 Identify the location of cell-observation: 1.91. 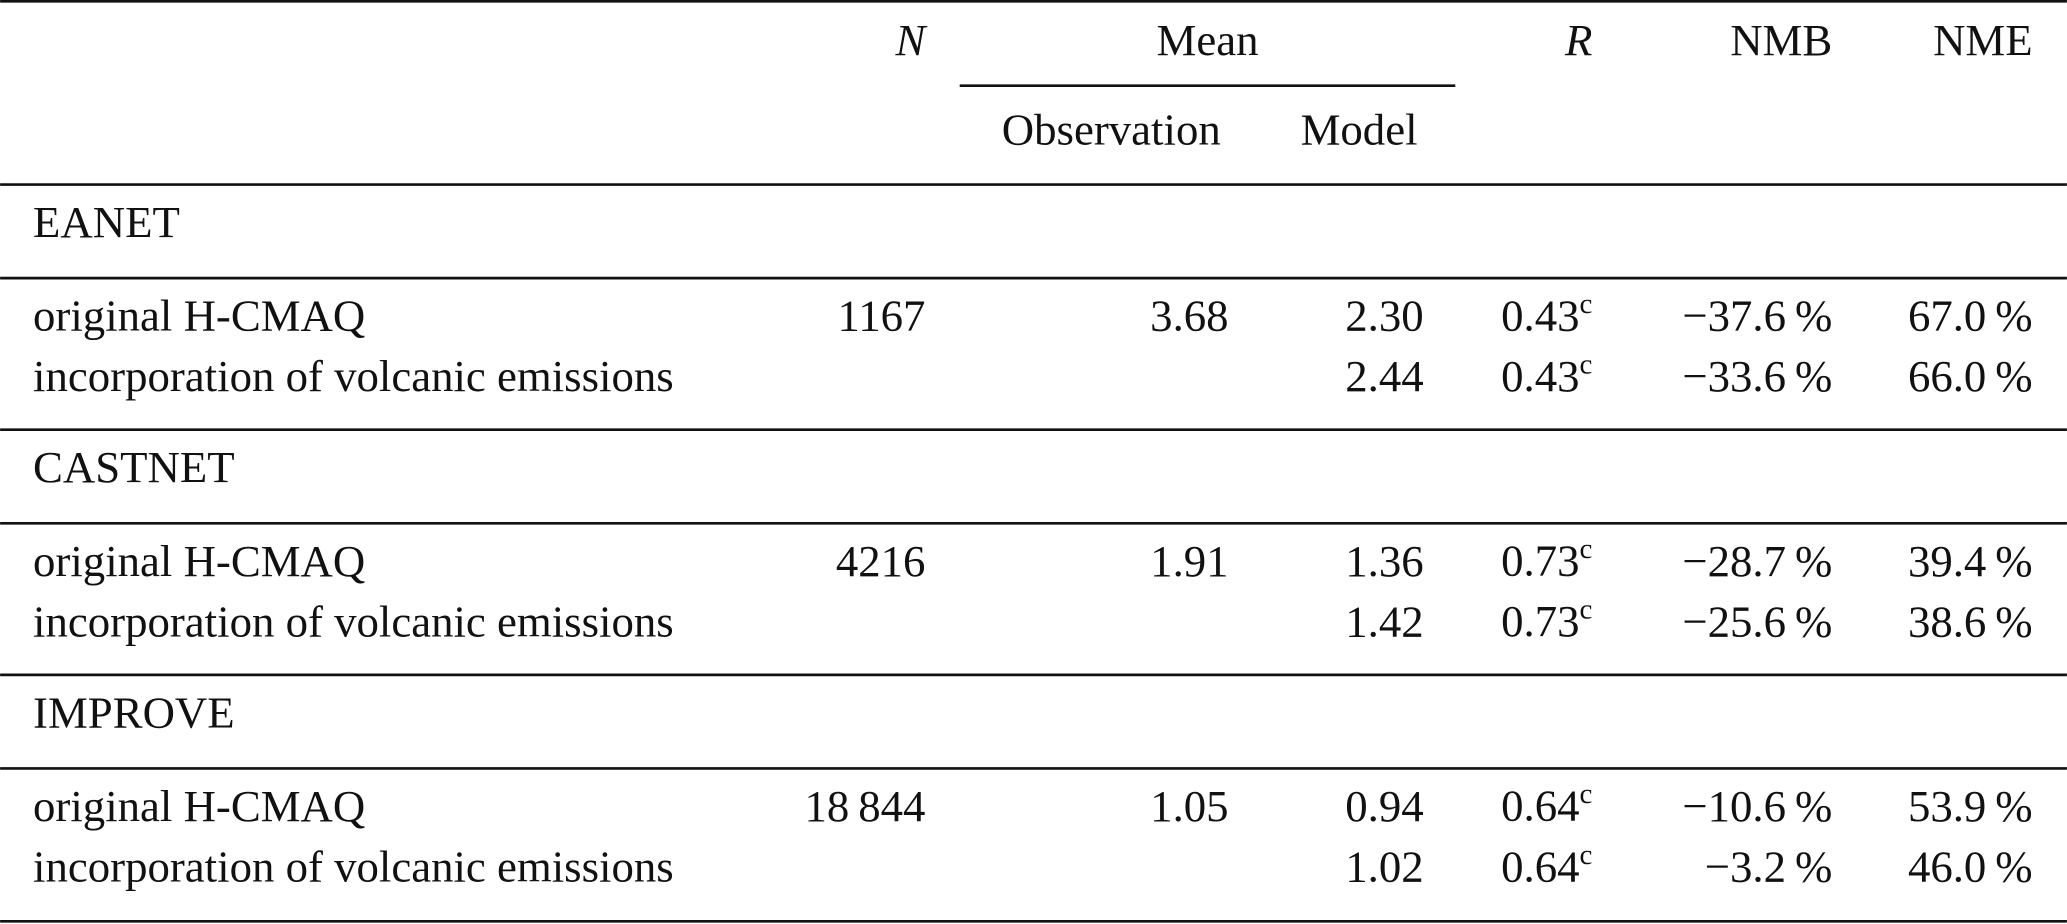
(1189, 561).